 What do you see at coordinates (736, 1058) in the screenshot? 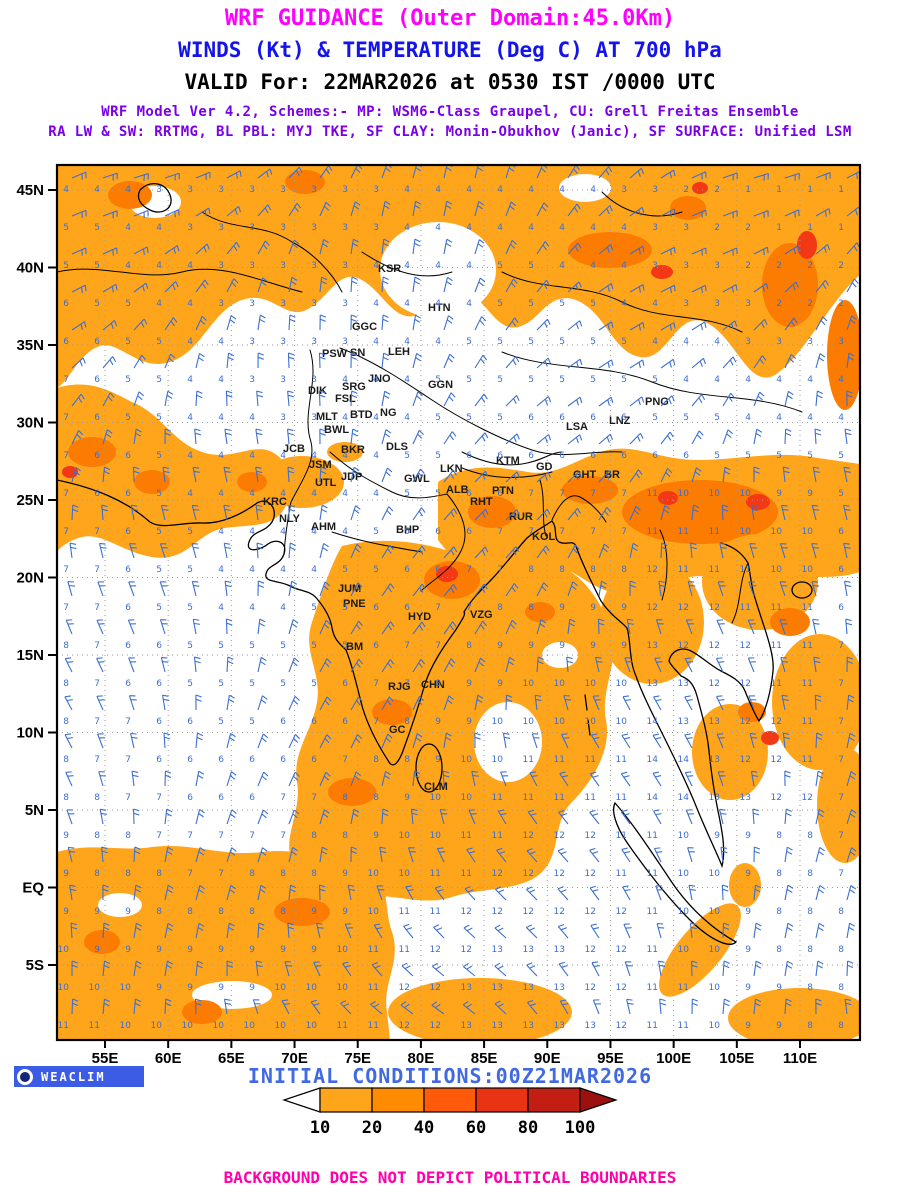
I see `lon-axis-label: 105E` at bounding box center [736, 1058].